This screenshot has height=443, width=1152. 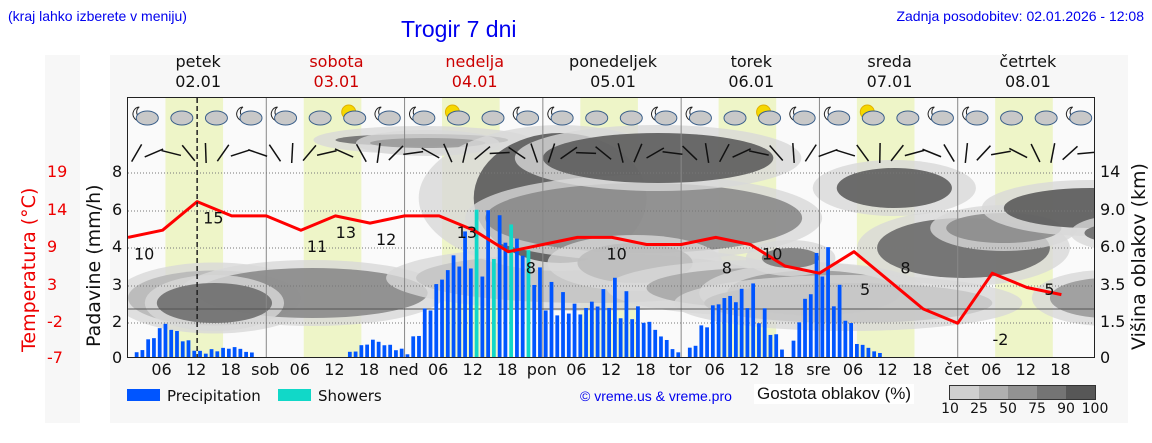 What do you see at coordinates (336, 61) in the screenshot?
I see `day-name: sobota` at bounding box center [336, 61].